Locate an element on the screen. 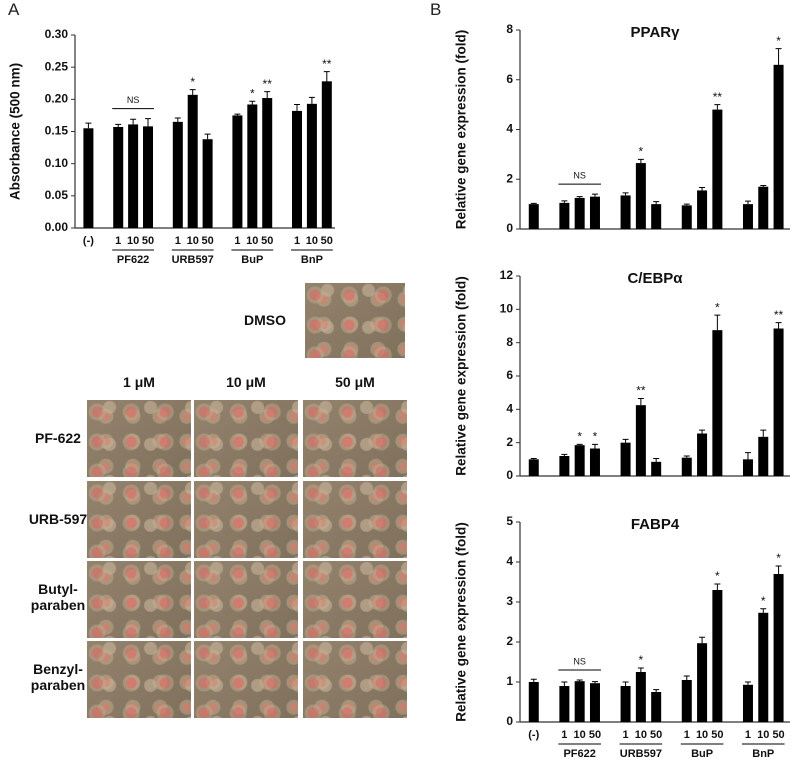 The image size is (800, 762). y-tick-label: 0.00 is located at coordinates (57, 227).